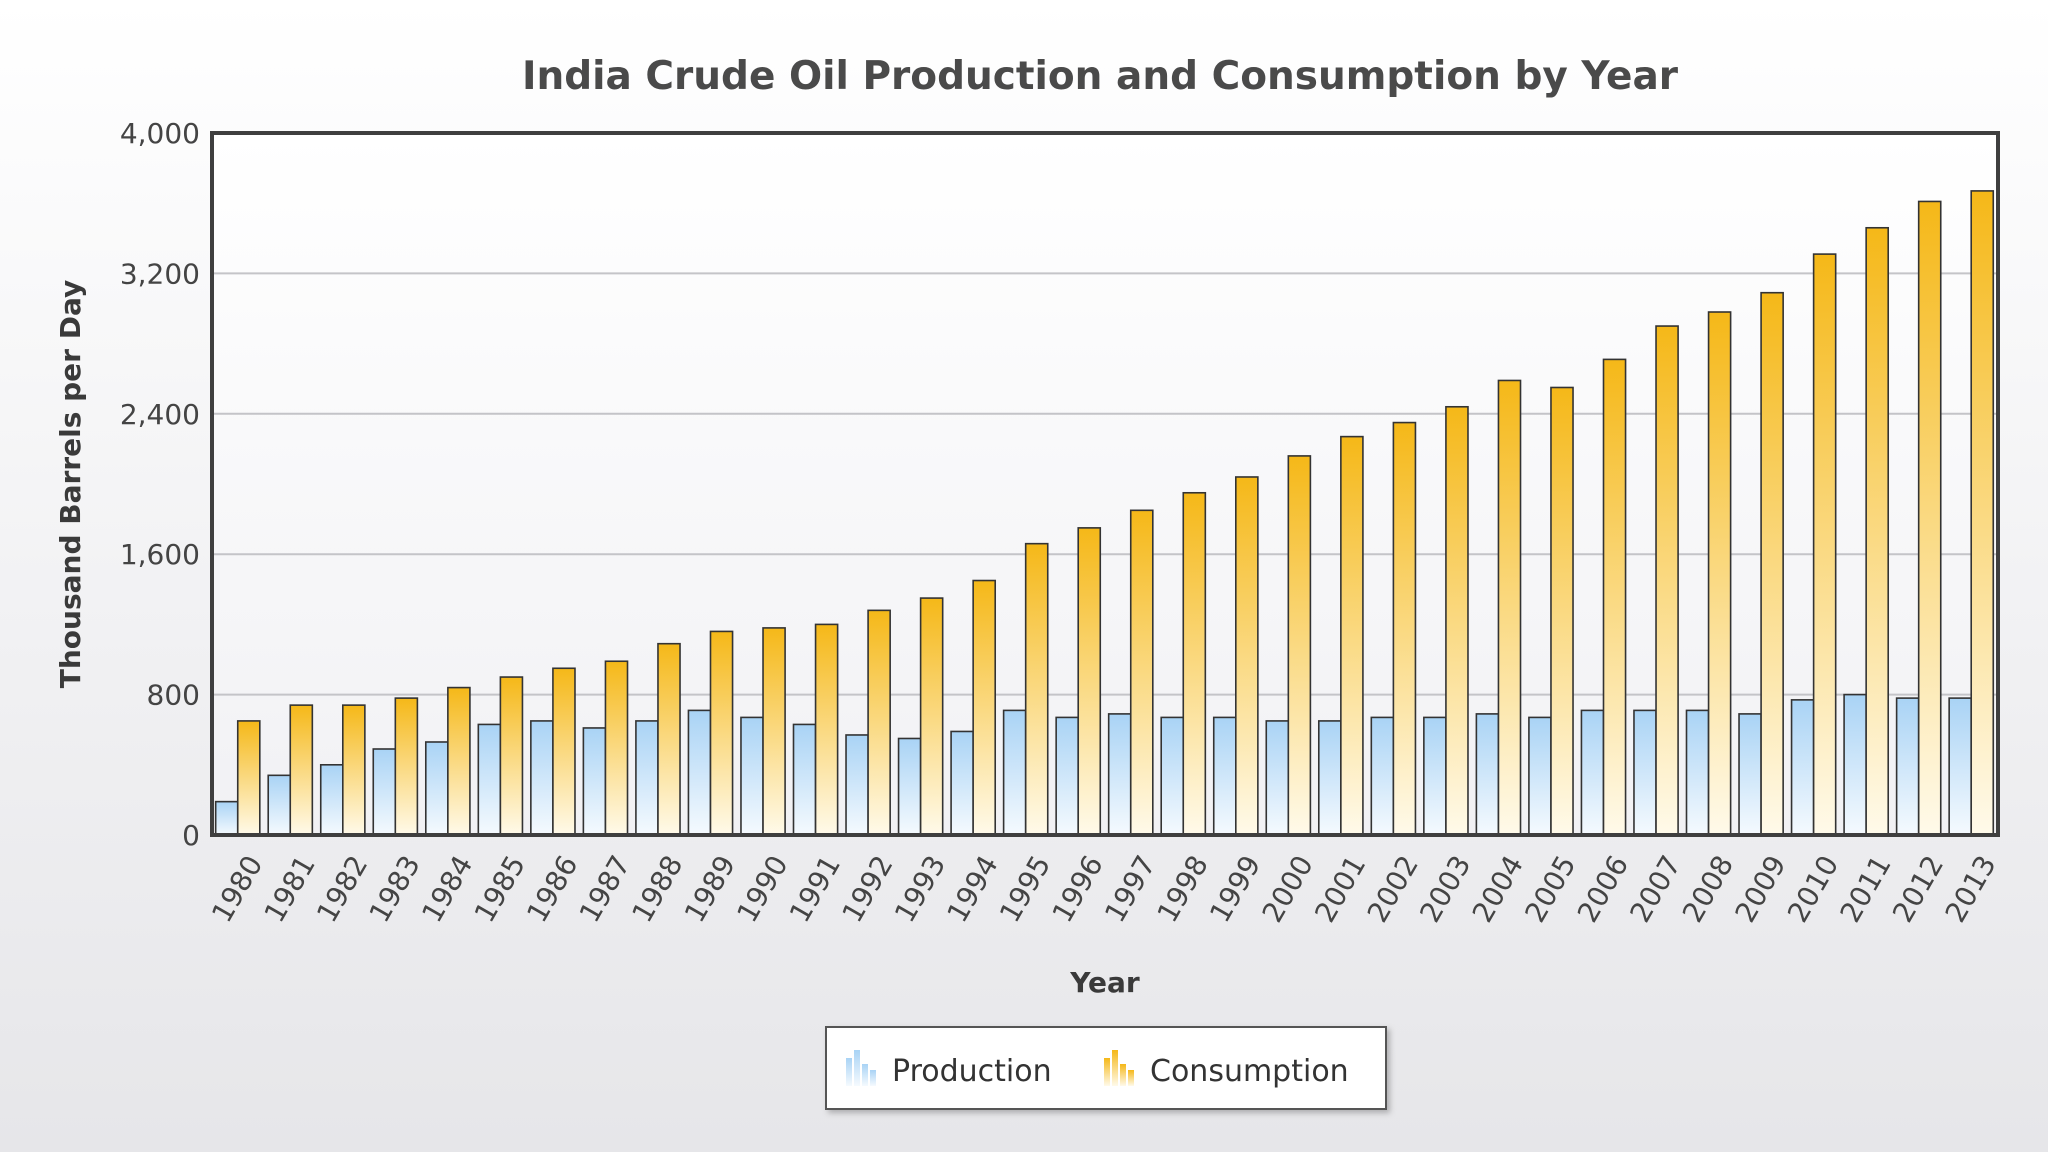  Describe the element at coordinates (657, 889) in the screenshot. I see `x-tick-label: 1988` at that location.